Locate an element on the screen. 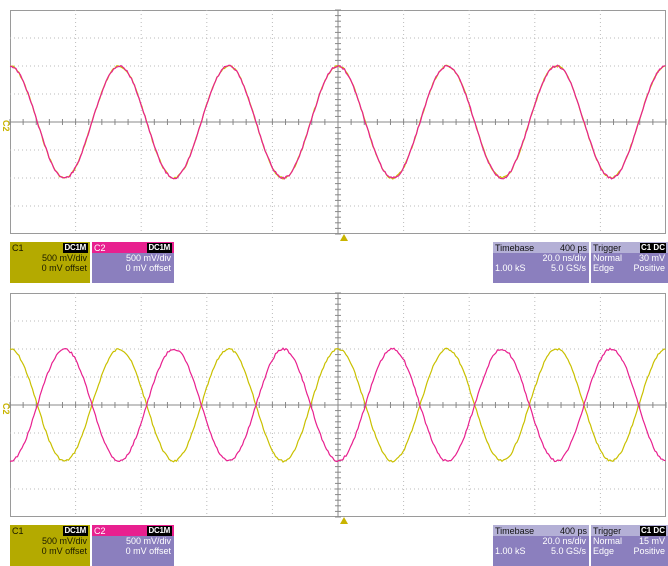 The image size is (668, 566). trigger-descriptor: Trigger C1 DC Normal 30 mV Edge Positive is located at coordinates (629, 262).